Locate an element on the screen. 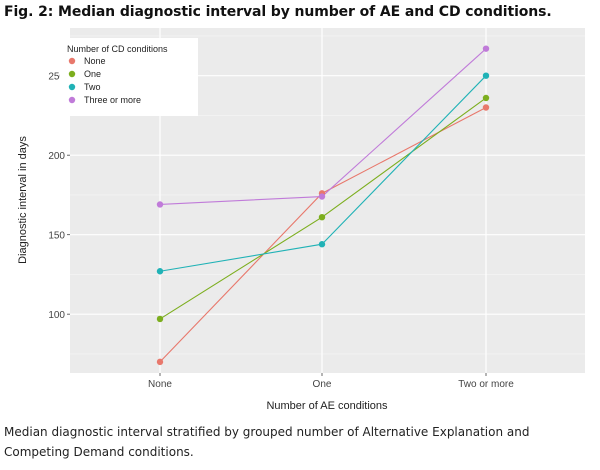  x-tick-label: One is located at coordinates (322, 384).